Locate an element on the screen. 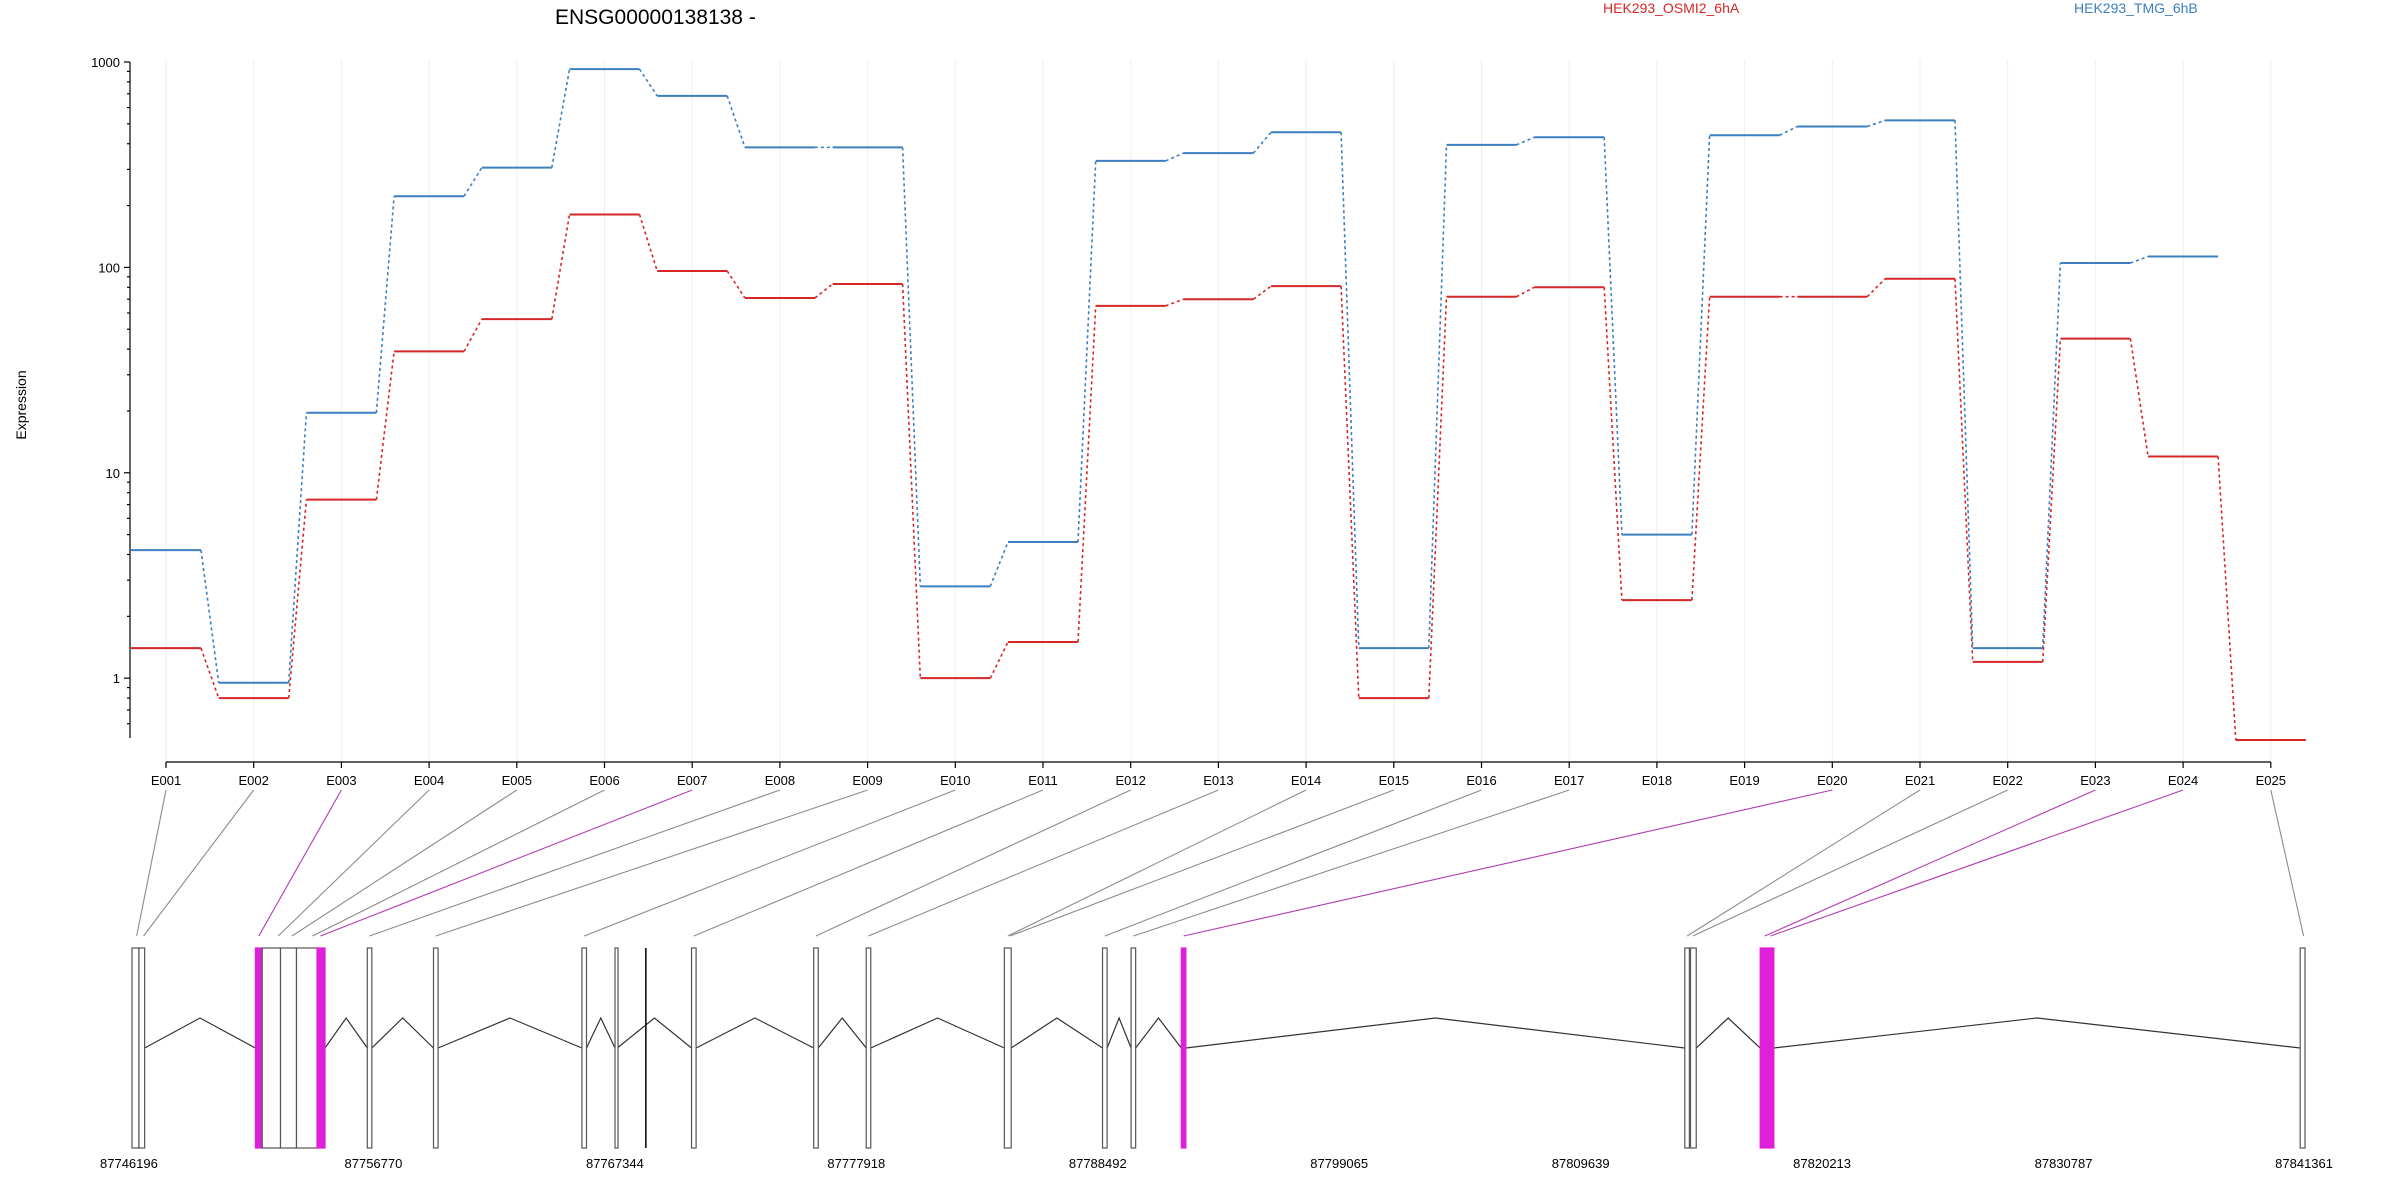 This screenshot has height=1200, width=2400. coordinate-label: 87809639 is located at coordinates (1581, 1163).